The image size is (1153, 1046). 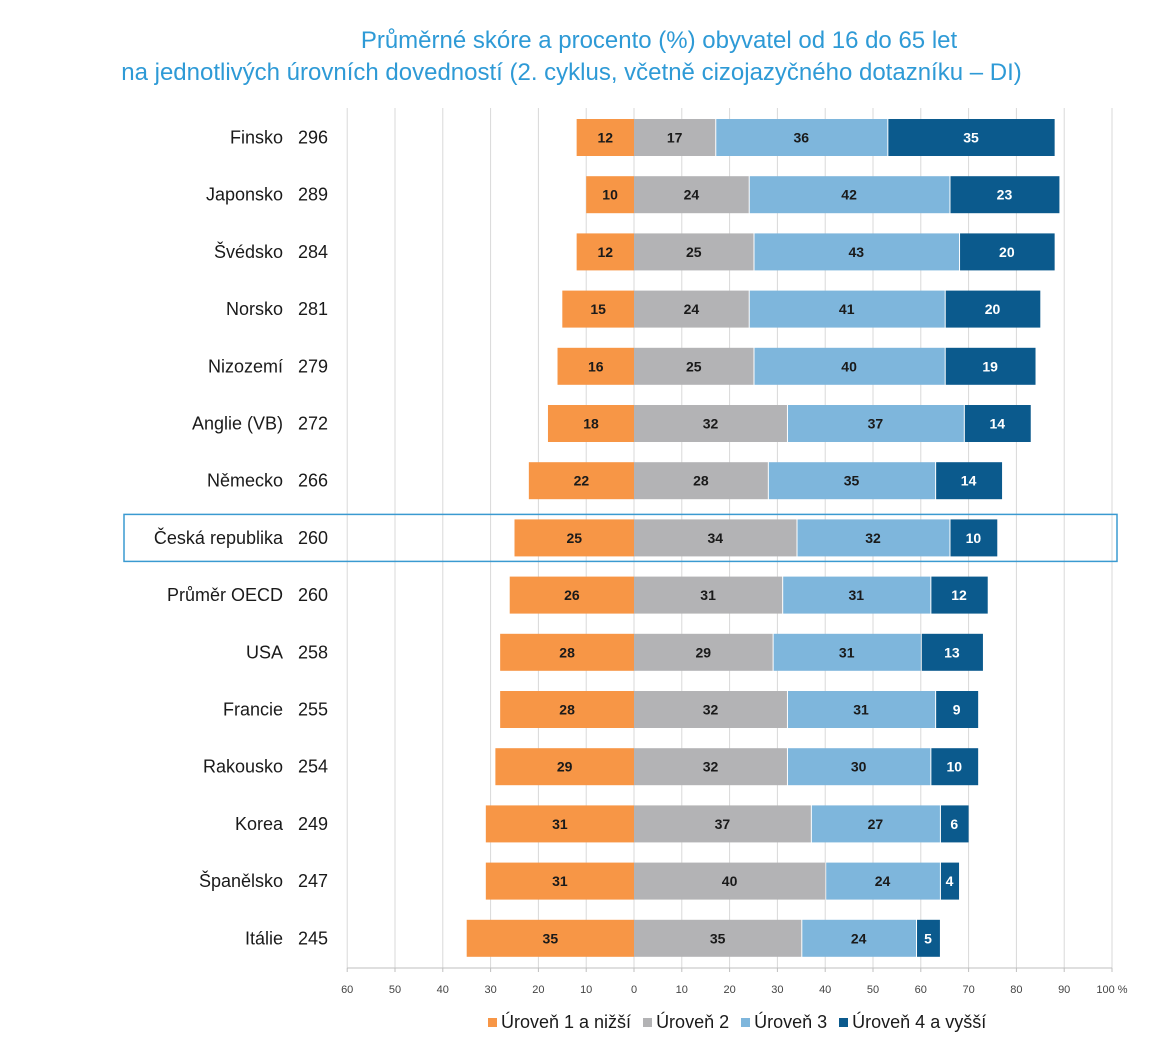 I want to click on data-label-level3: 37, so click(x=876, y=424).